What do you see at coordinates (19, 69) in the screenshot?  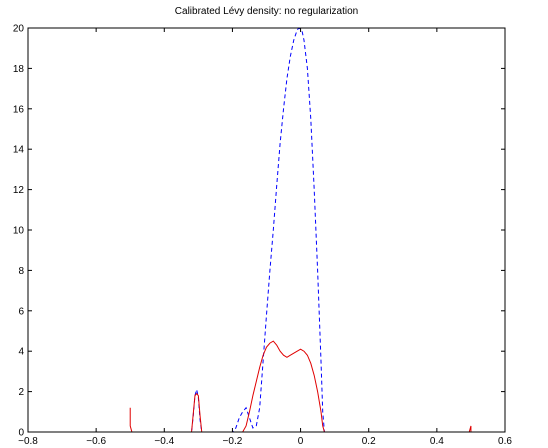 I see `y-tick-label: 18` at bounding box center [19, 69].